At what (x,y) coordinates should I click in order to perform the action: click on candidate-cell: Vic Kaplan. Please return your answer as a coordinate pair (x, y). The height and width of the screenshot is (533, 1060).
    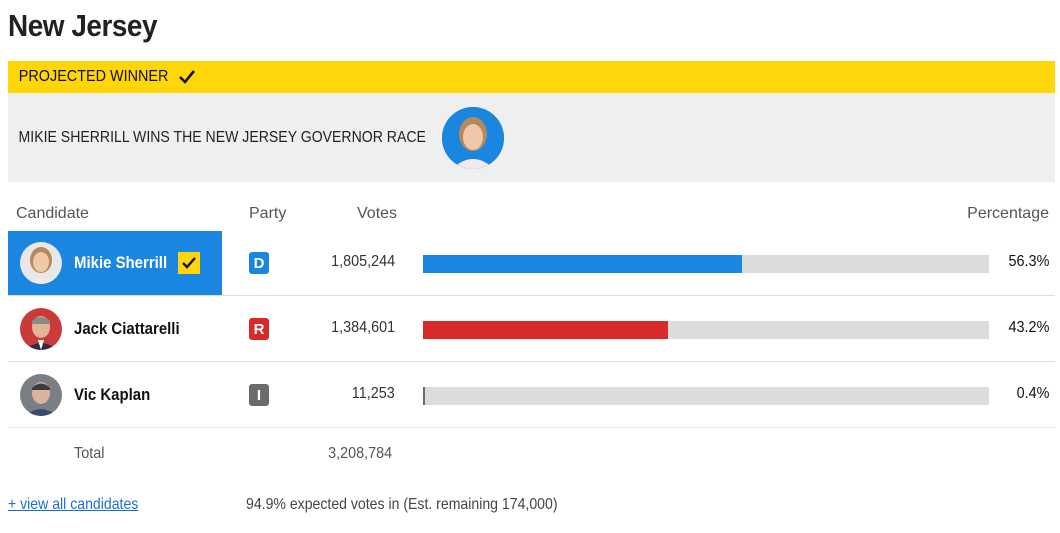
    Looking at the image, I should click on (115, 395).